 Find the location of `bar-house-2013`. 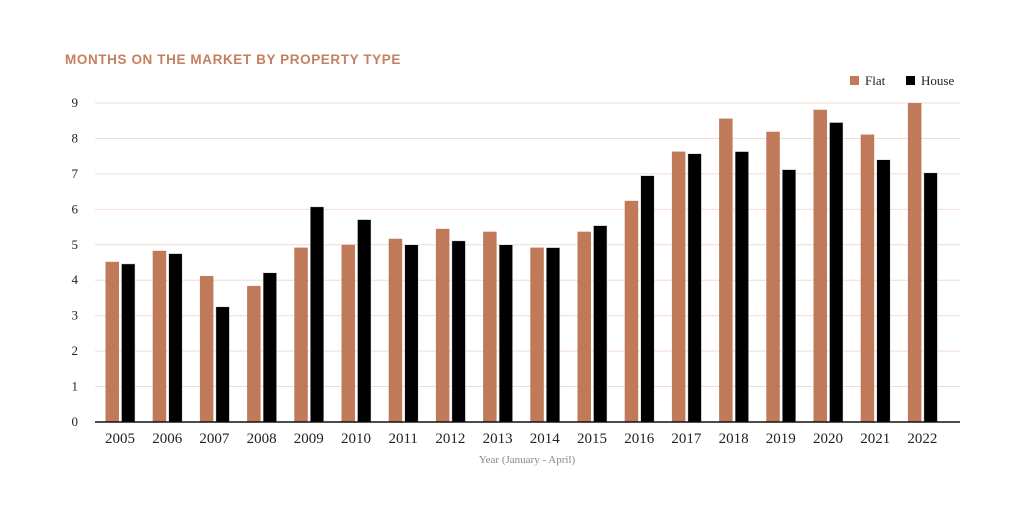

bar-house-2013 is located at coordinates (505, 333).